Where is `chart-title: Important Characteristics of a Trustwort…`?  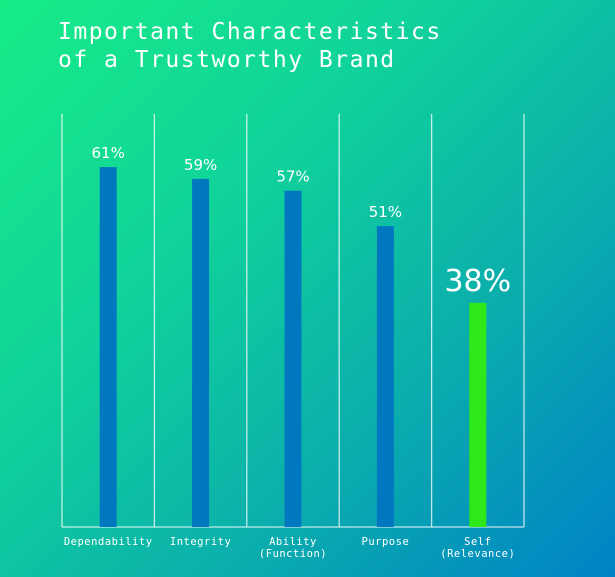
chart-title: Important Characteristics of a Trustwort… is located at coordinates (250, 46).